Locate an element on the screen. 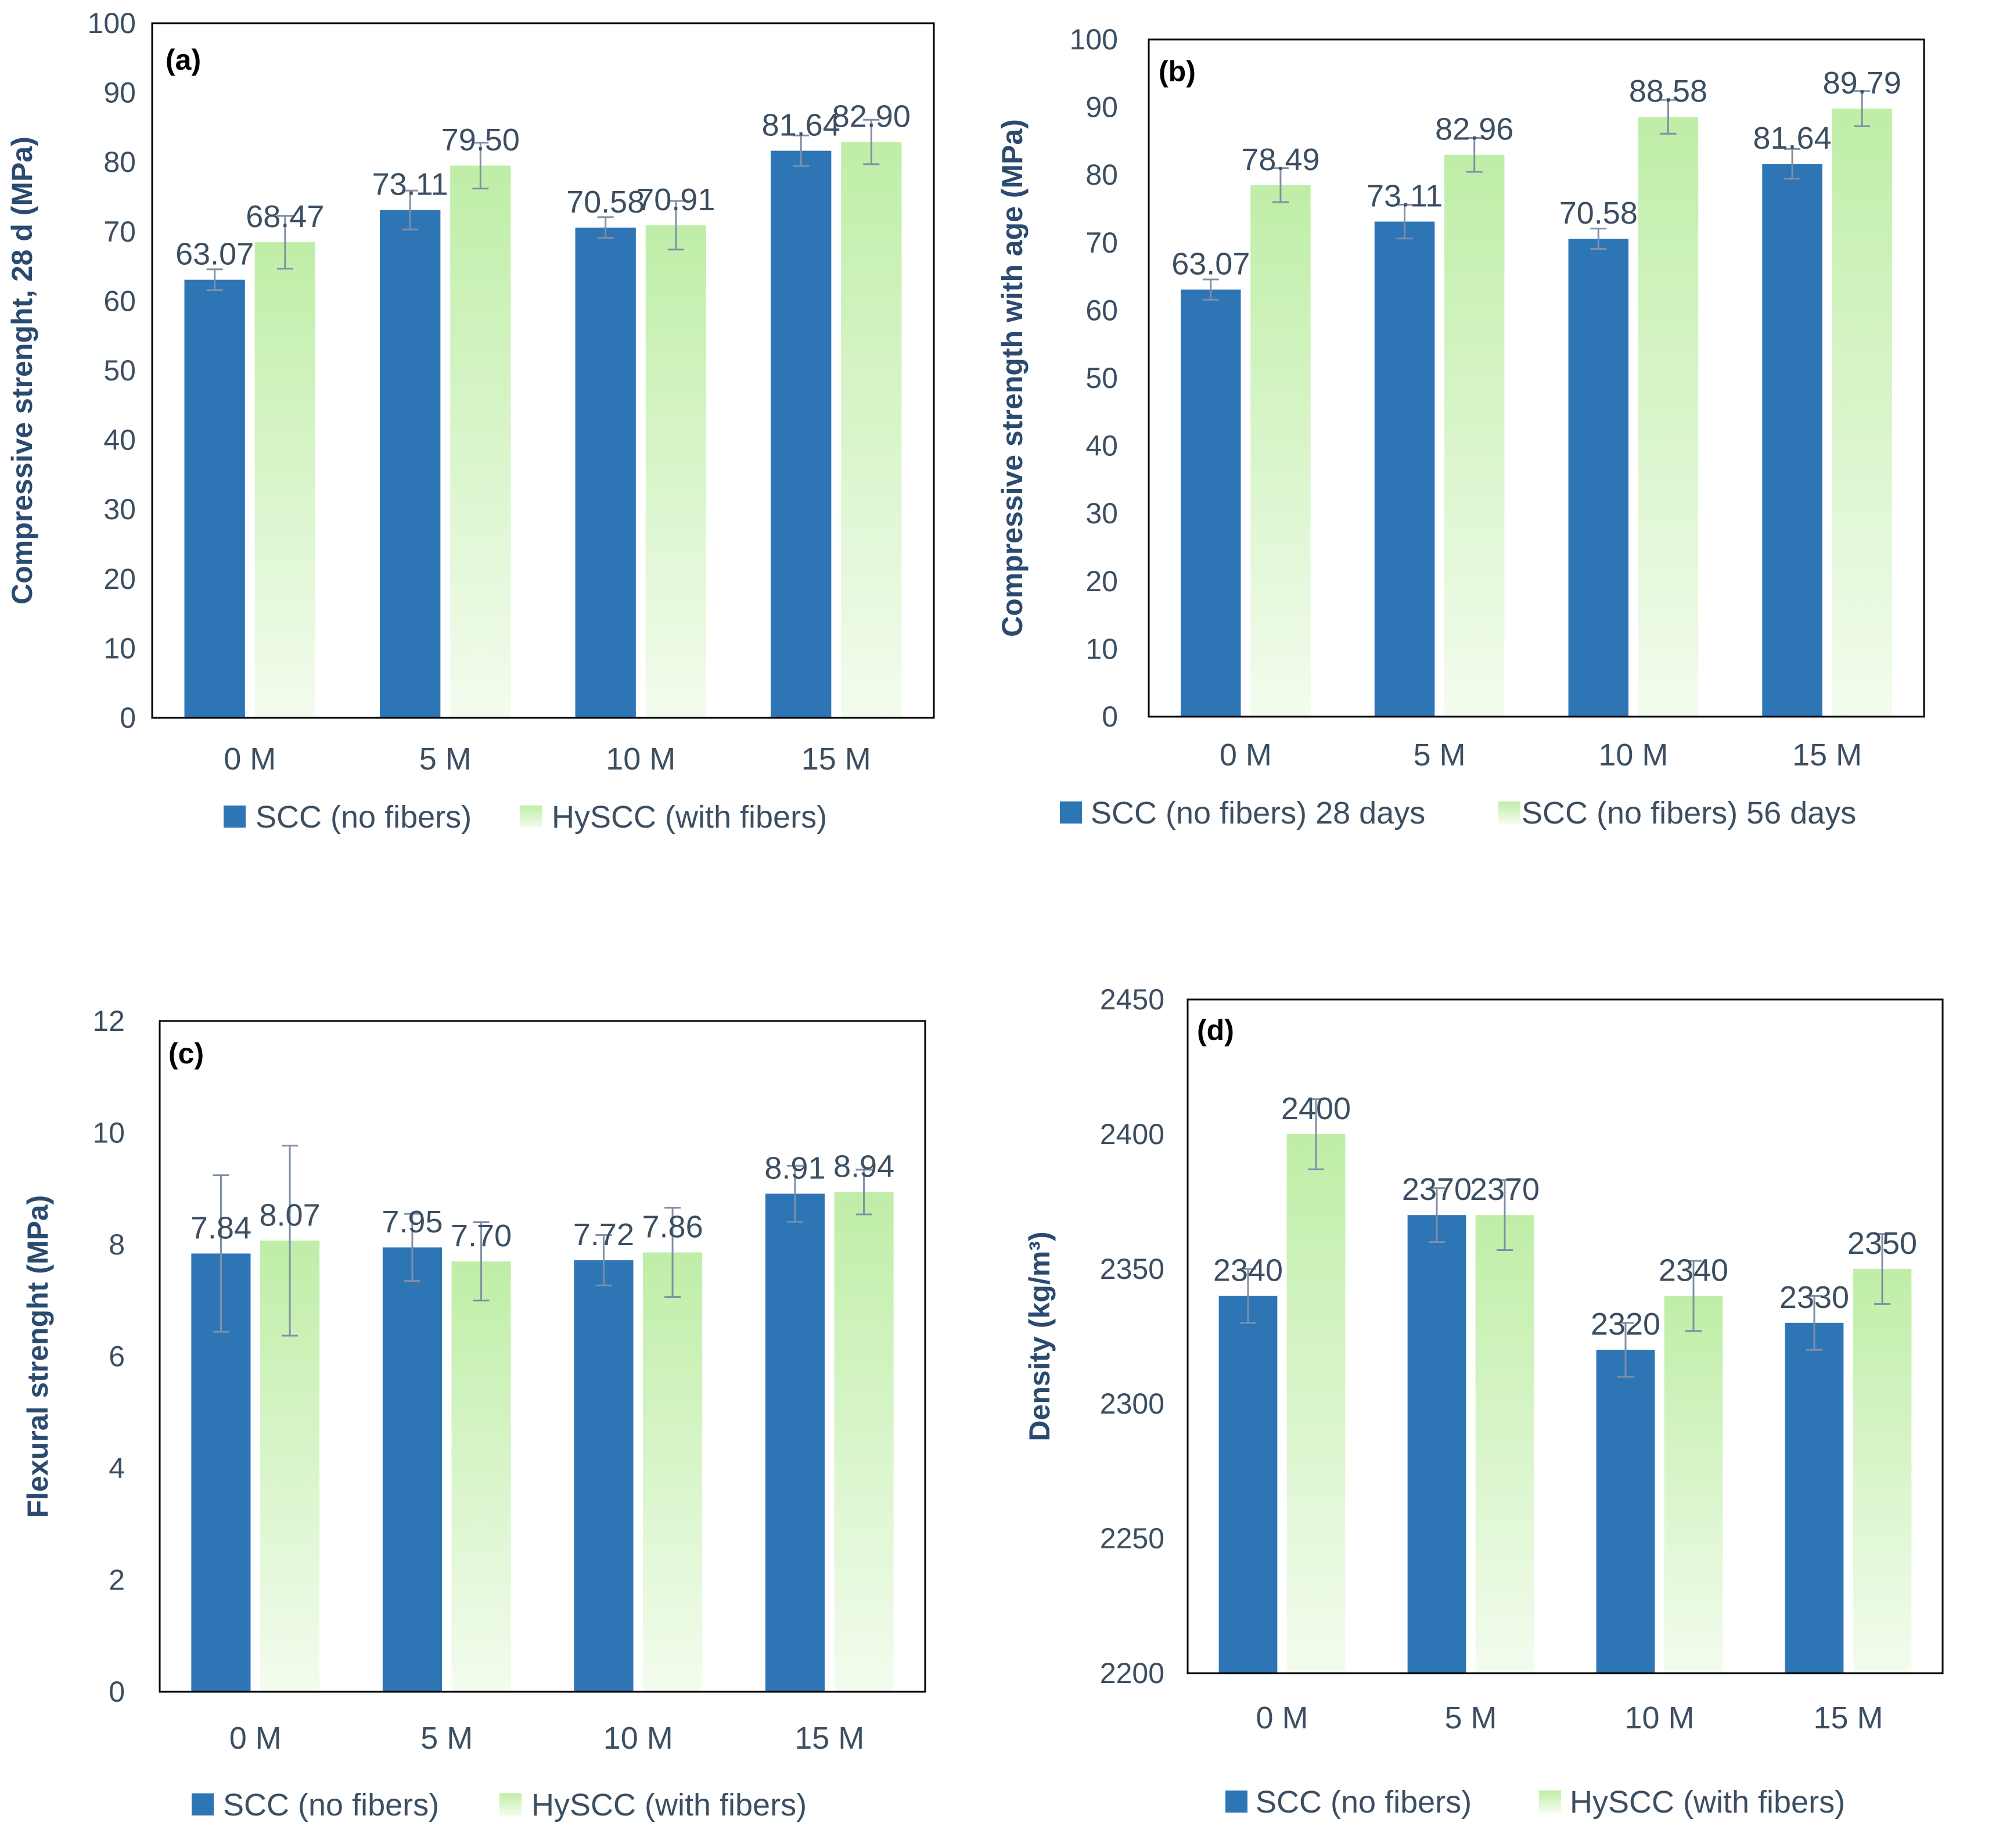  data-label: 8.07 is located at coordinates (291, 1215).